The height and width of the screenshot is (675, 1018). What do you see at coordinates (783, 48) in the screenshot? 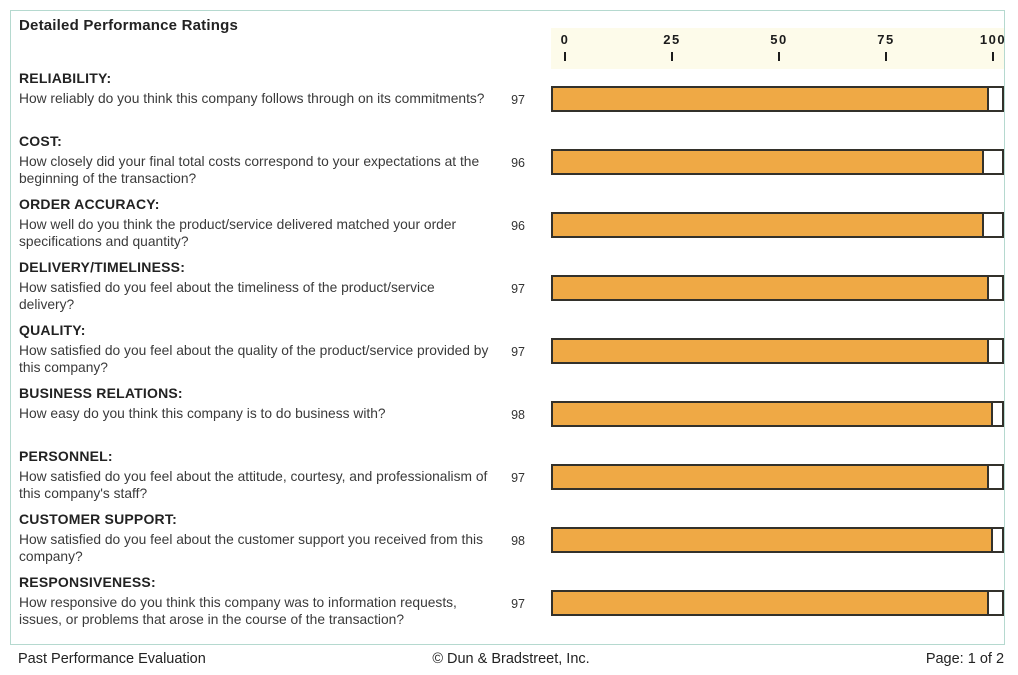
I see `axis-ruler: 0 25 50 75 100` at bounding box center [783, 48].